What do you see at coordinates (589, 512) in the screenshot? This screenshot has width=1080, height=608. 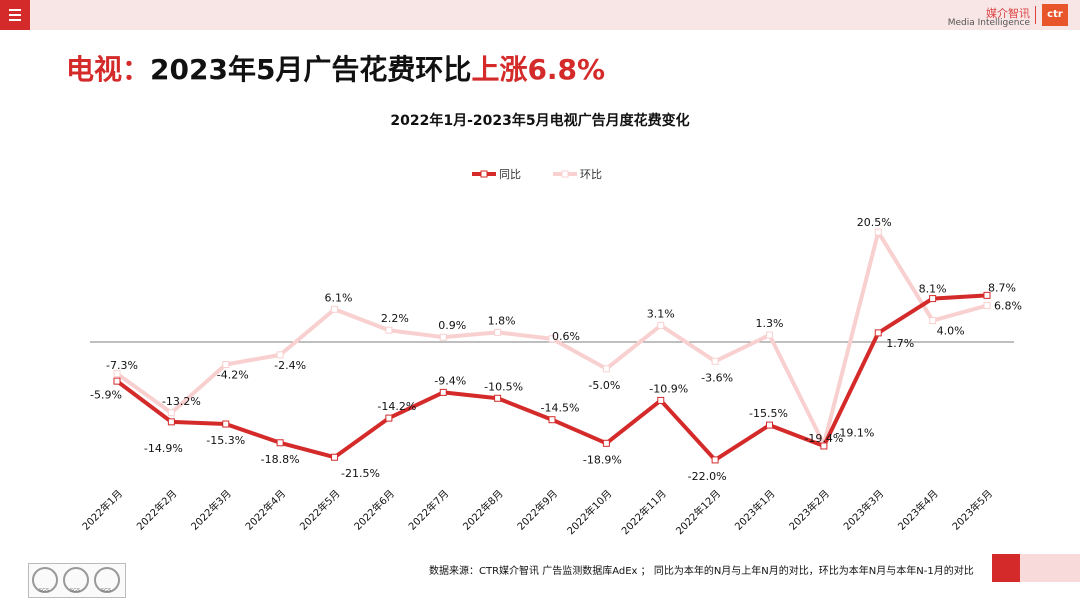 I see `x-tick-label: 2022年10月` at bounding box center [589, 512].